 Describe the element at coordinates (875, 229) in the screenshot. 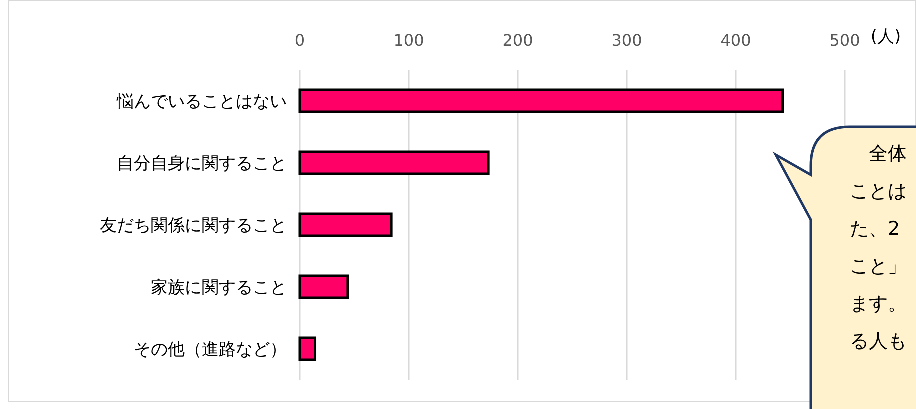

I see `text: た、2` at that location.